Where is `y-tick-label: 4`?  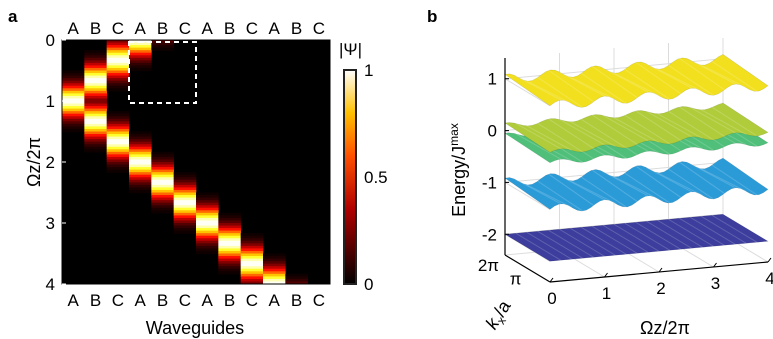 y-tick-label: 4 is located at coordinates (50, 284).